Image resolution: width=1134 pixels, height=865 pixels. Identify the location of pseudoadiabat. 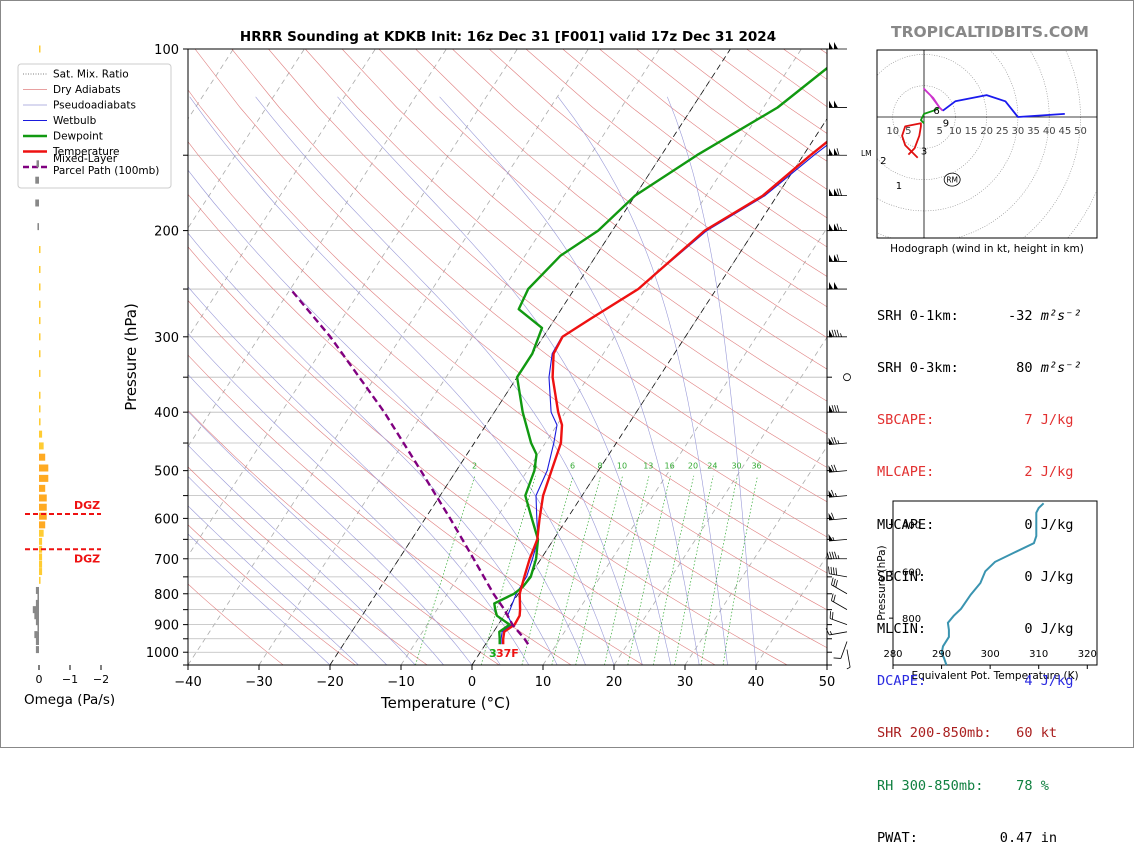
(330, 519).